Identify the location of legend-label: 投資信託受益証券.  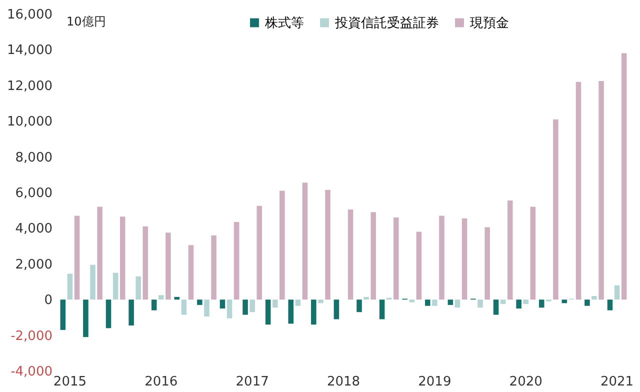
(386, 23).